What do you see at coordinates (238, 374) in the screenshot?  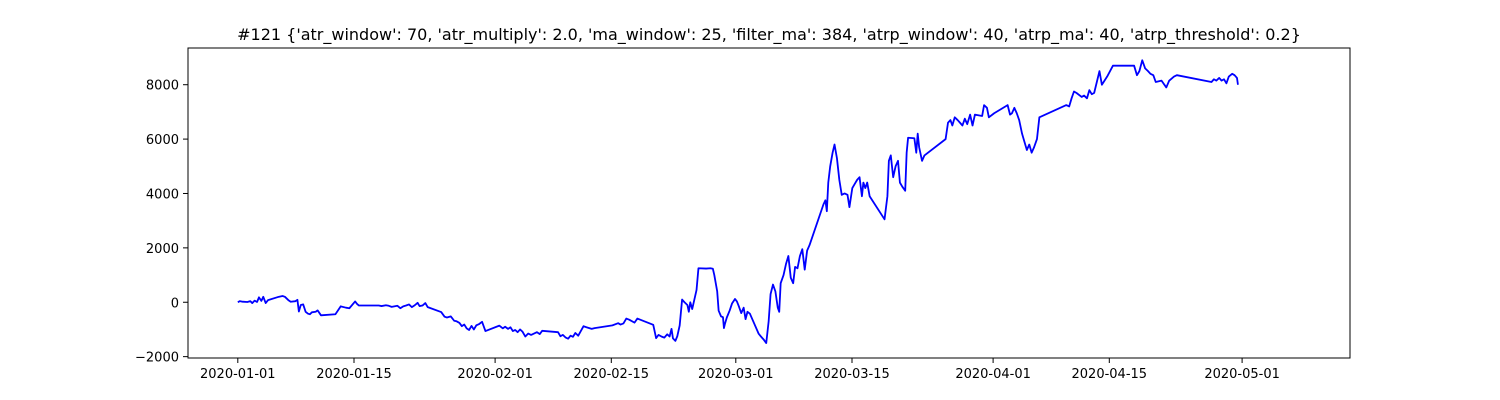 I see `x-tick-label: 2020-01-01` at bounding box center [238, 374].